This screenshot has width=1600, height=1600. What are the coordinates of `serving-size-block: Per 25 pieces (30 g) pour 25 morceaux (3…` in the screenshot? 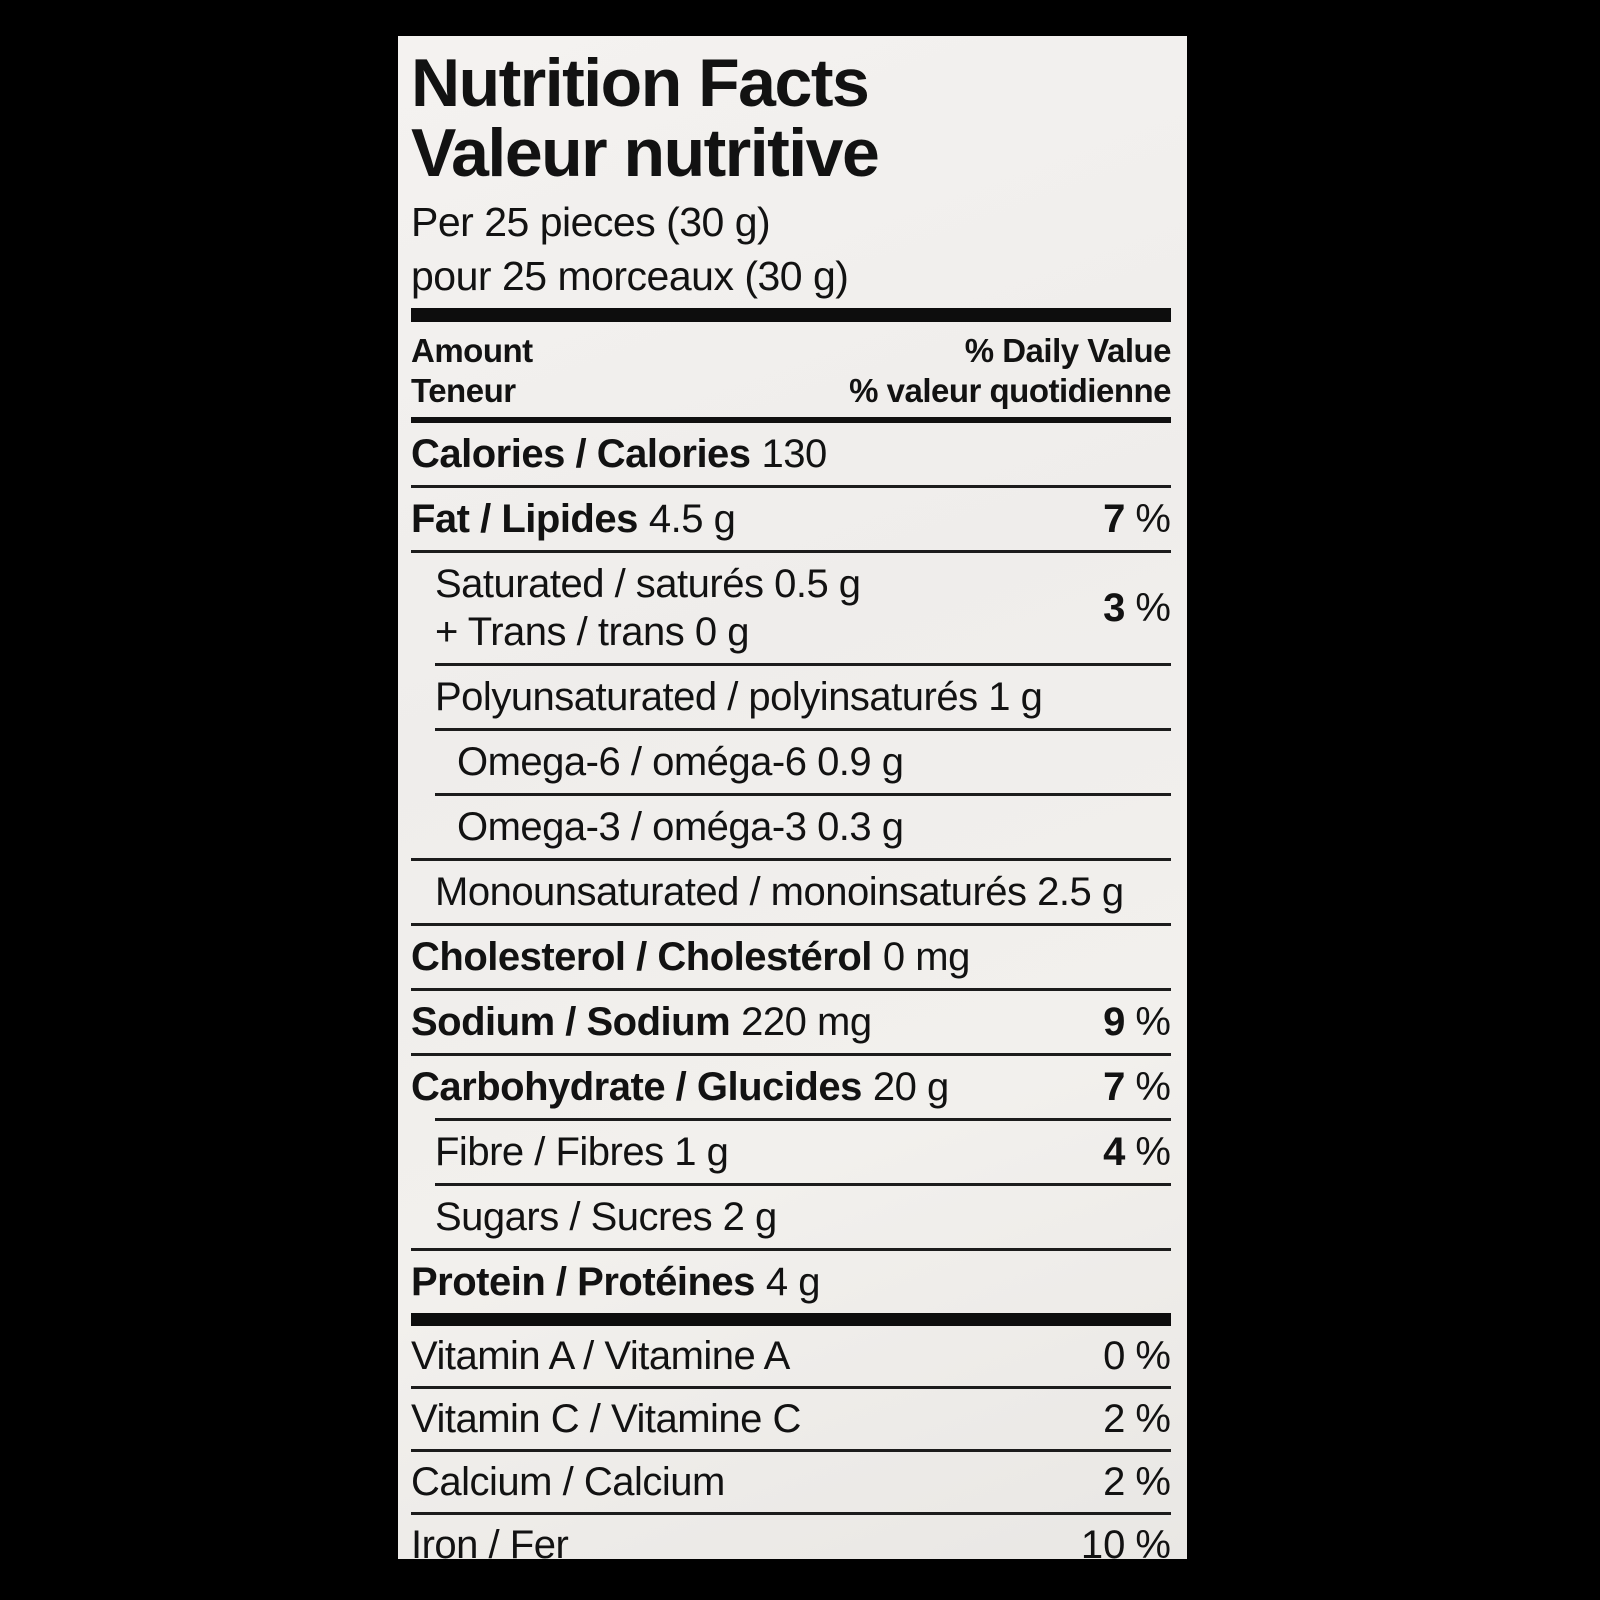 It's located at (791, 249).